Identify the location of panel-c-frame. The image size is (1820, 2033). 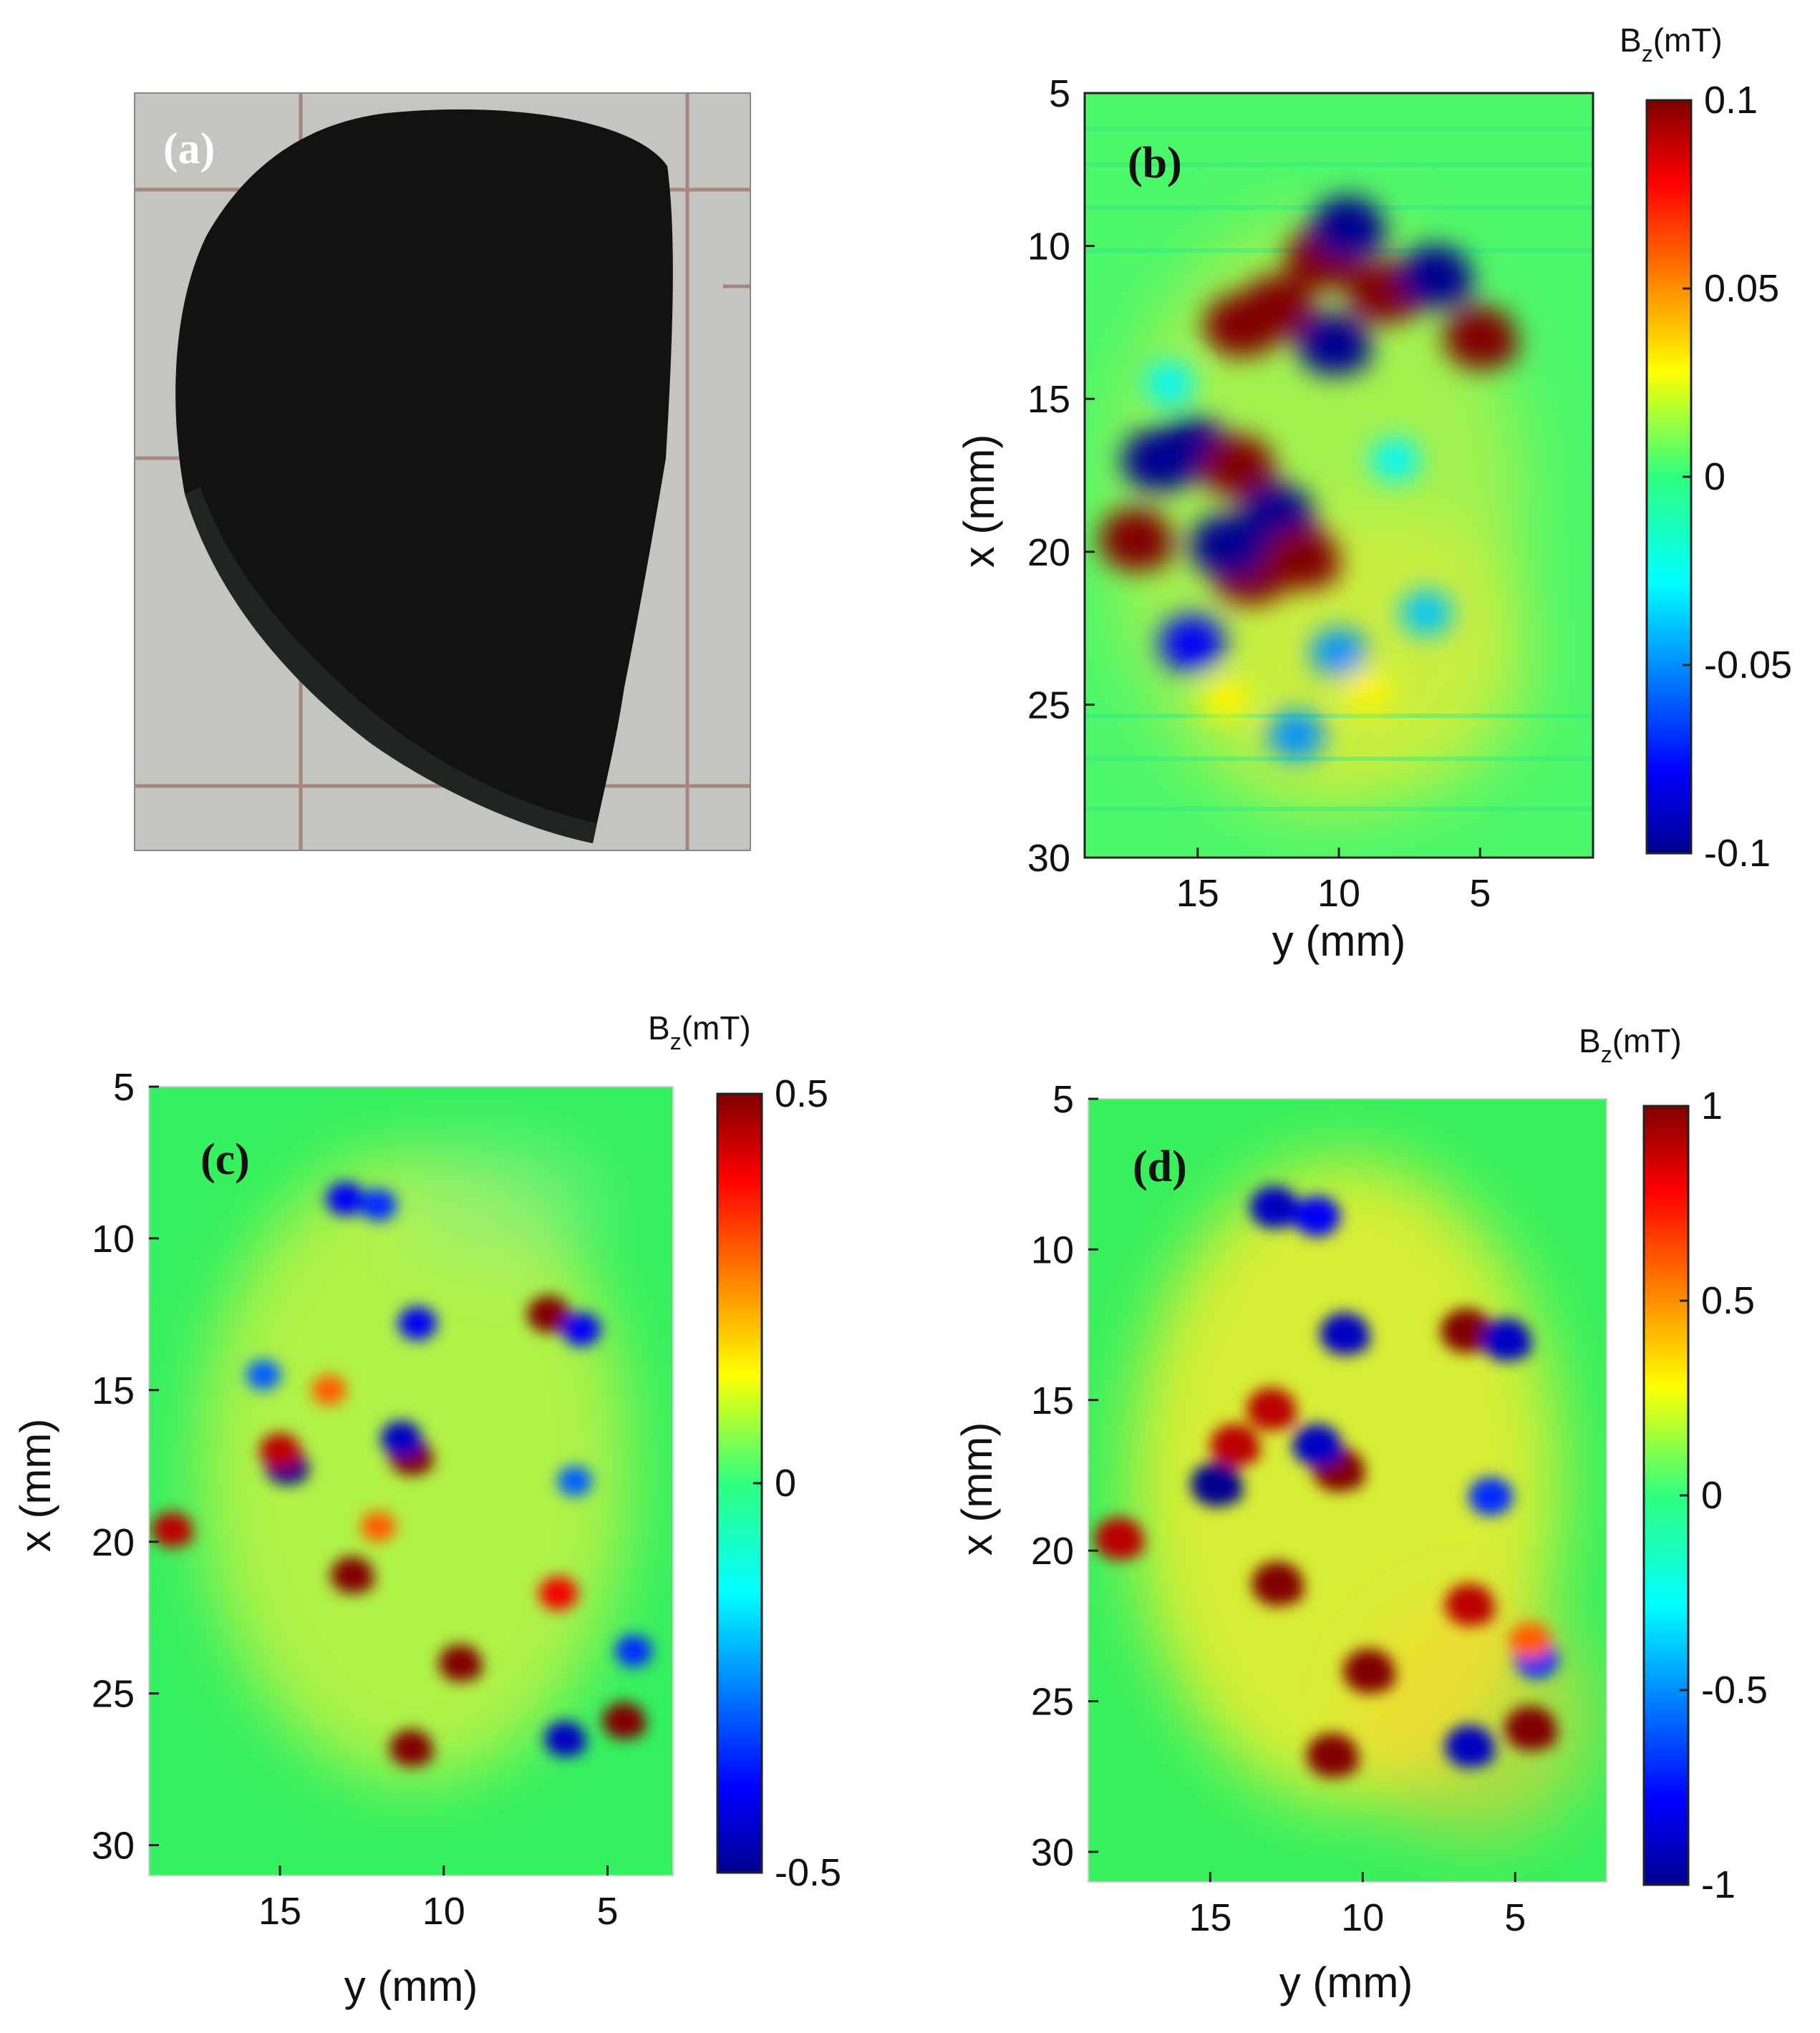
(411, 1481).